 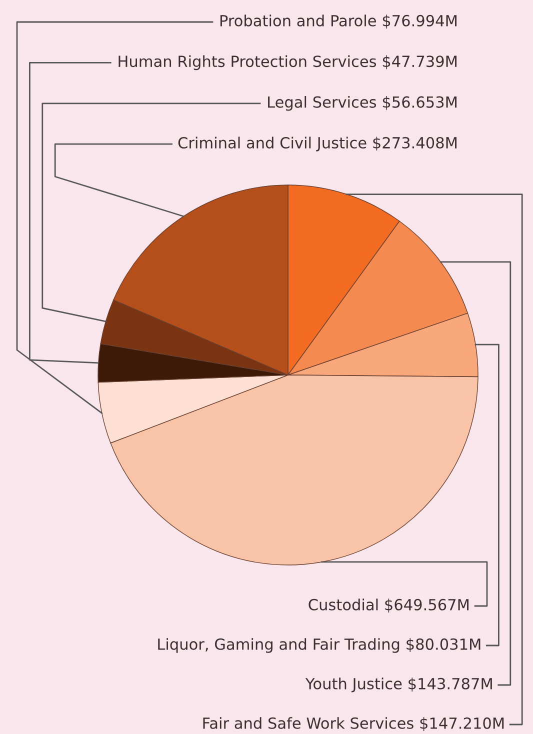 I want to click on slice-label: Probation and Parole $76.994M, so click(x=338, y=21).